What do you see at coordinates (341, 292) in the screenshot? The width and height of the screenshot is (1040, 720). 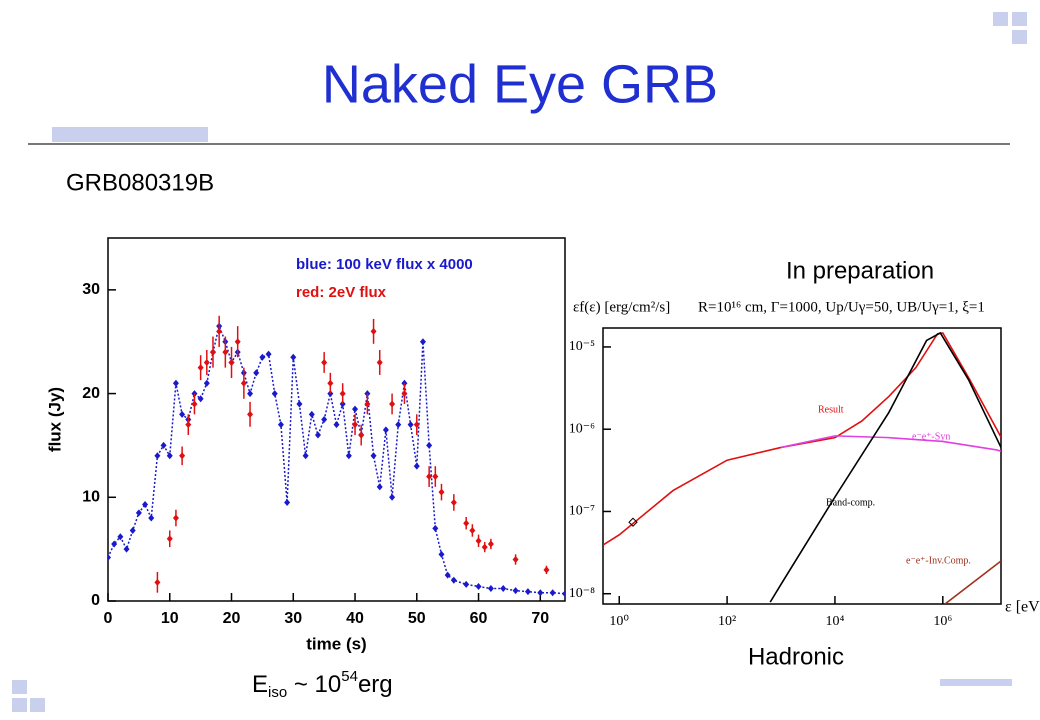 I see `legend-entry: red: 2eV flux` at bounding box center [341, 292].